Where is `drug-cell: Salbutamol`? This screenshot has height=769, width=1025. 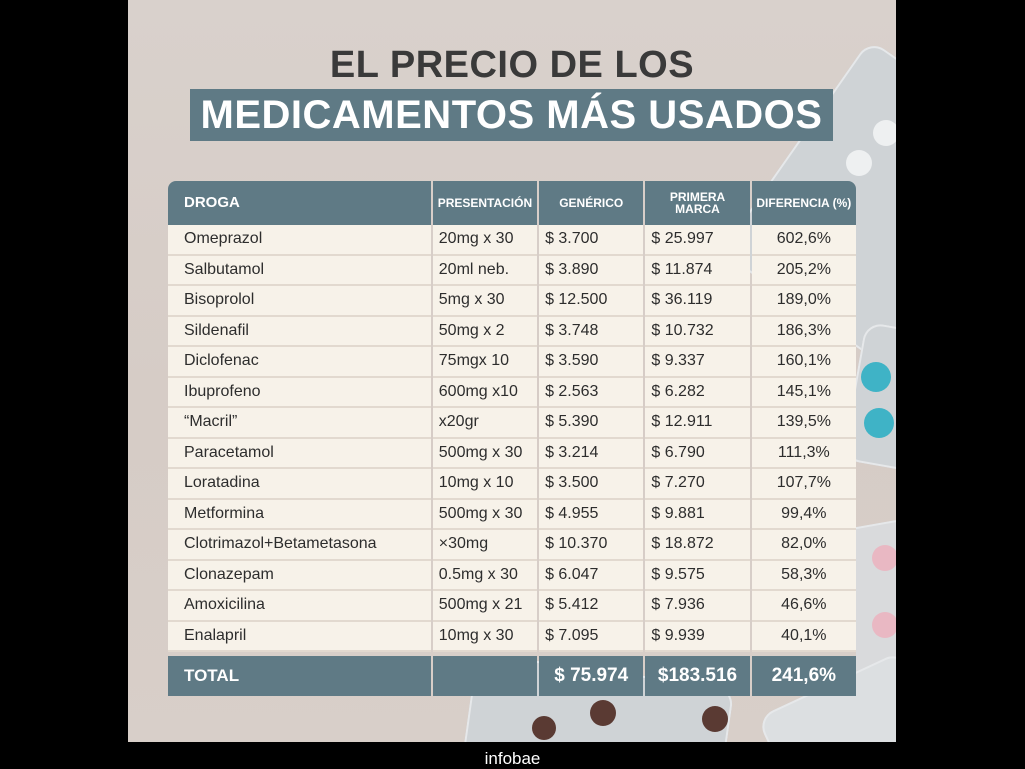
drug-cell: Salbutamol is located at coordinates (299, 270).